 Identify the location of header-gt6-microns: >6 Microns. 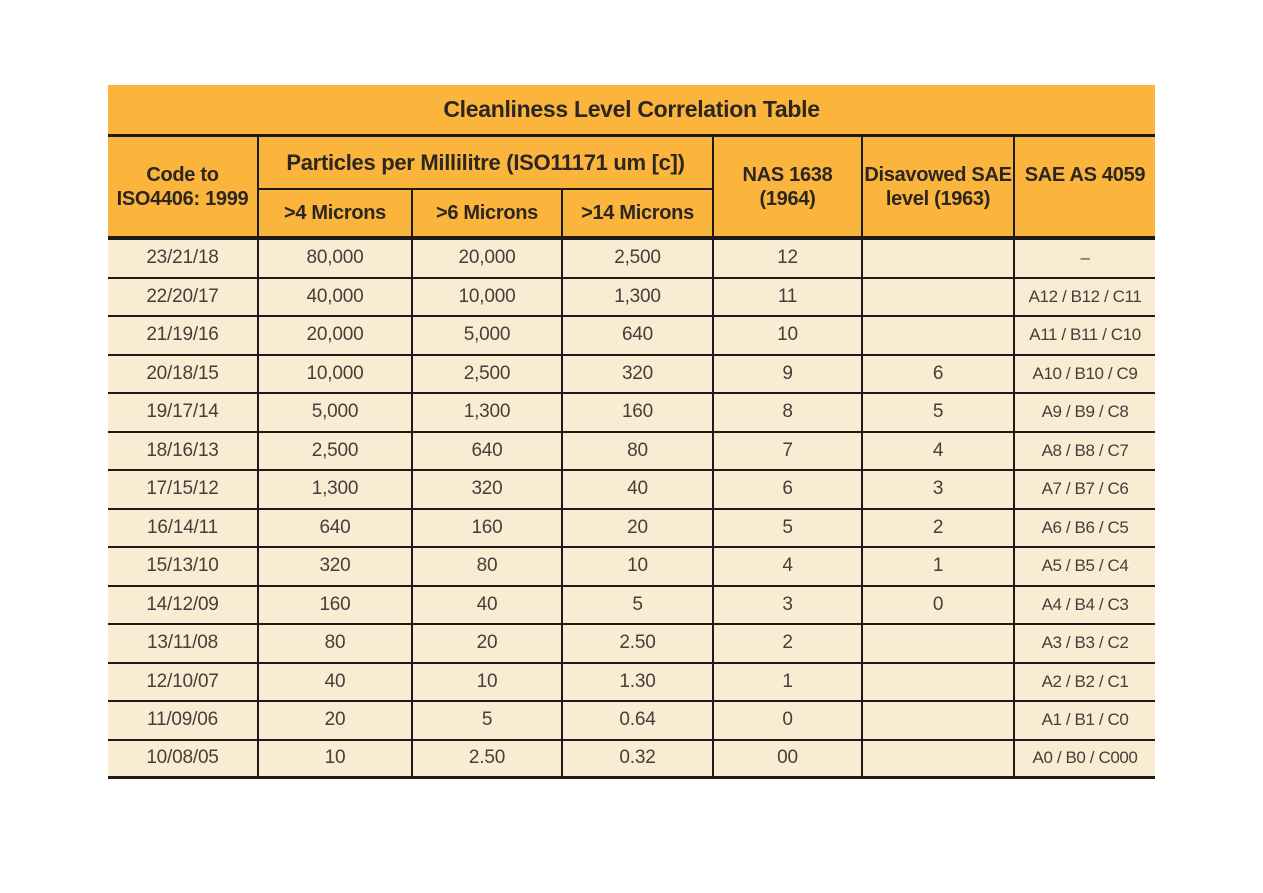
(488, 213).